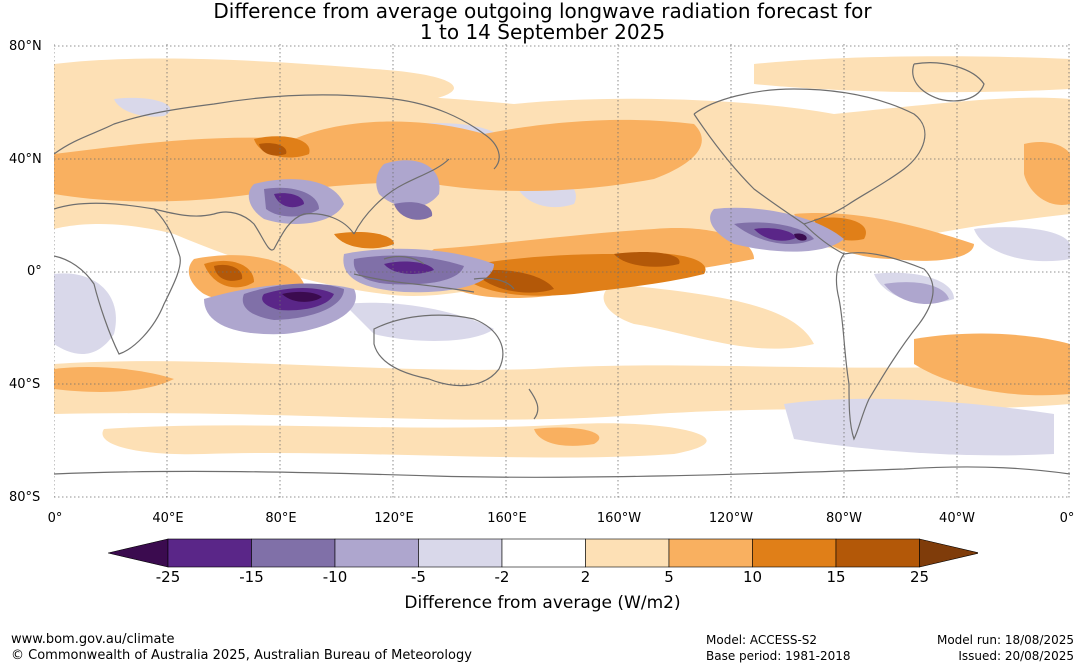 This screenshot has height=667, width=1085. What do you see at coordinates (1005, 640) in the screenshot?
I see `footer-model-run: Model run: 18/08/2025` at bounding box center [1005, 640].